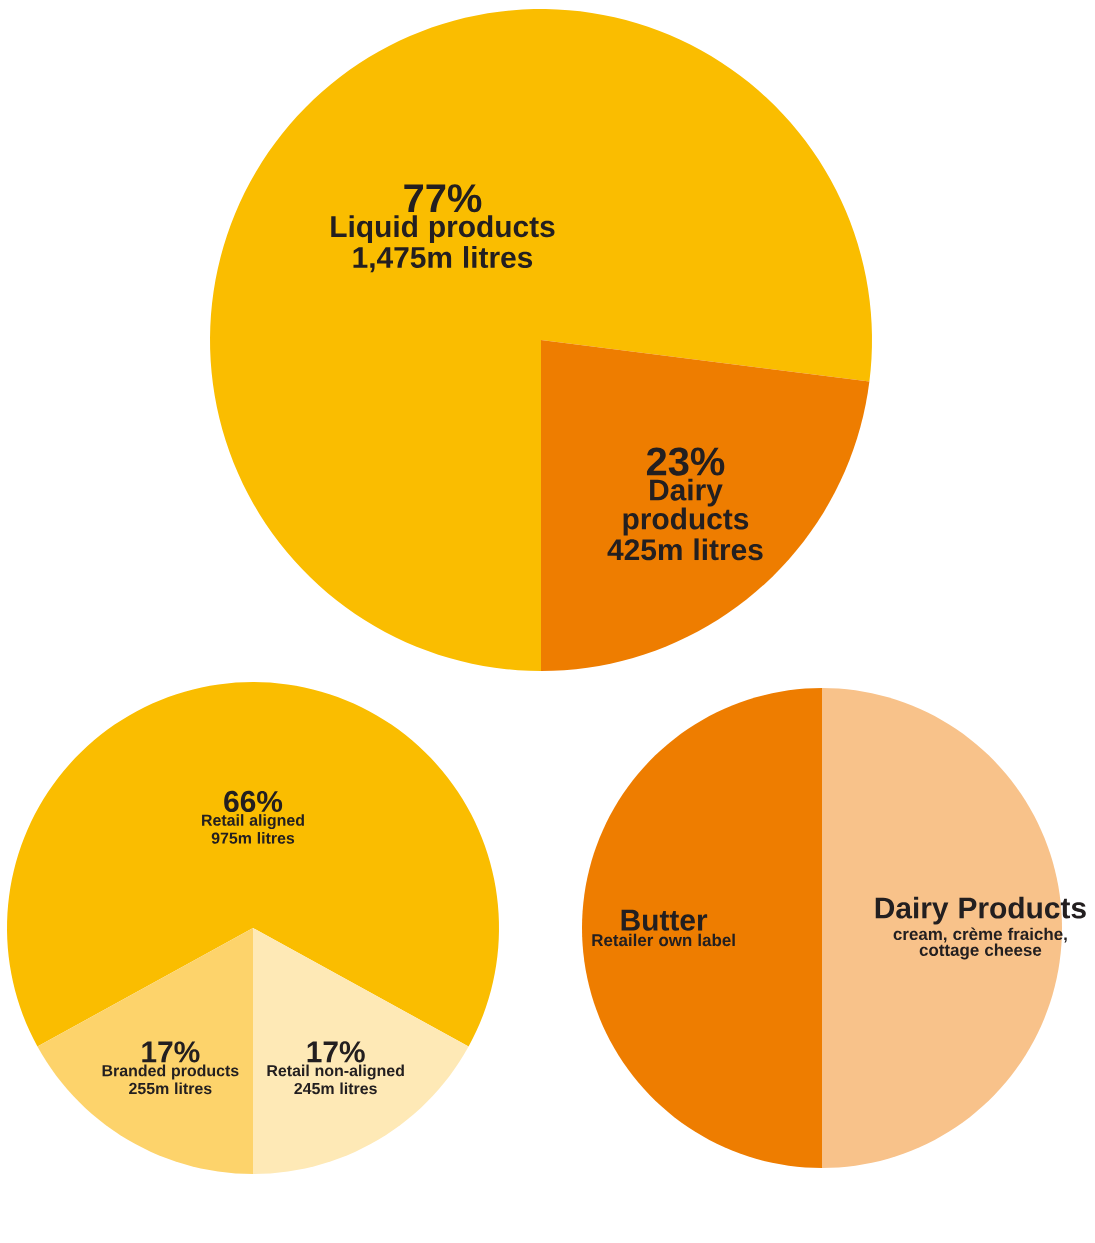 This screenshot has height=1243, width=1095. Describe the element at coordinates (253, 801) in the screenshot. I see `data-label: 66%` at that location.